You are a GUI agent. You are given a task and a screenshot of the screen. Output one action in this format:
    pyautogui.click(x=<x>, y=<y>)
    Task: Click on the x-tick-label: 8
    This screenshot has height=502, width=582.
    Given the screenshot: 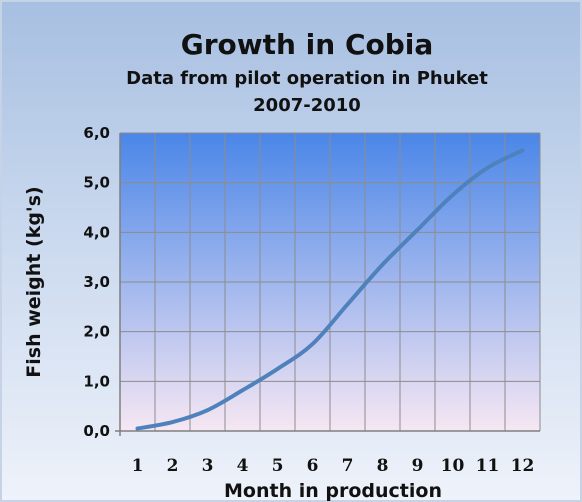 What is the action you would take?
    pyautogui.click(x=383, y=466)
    